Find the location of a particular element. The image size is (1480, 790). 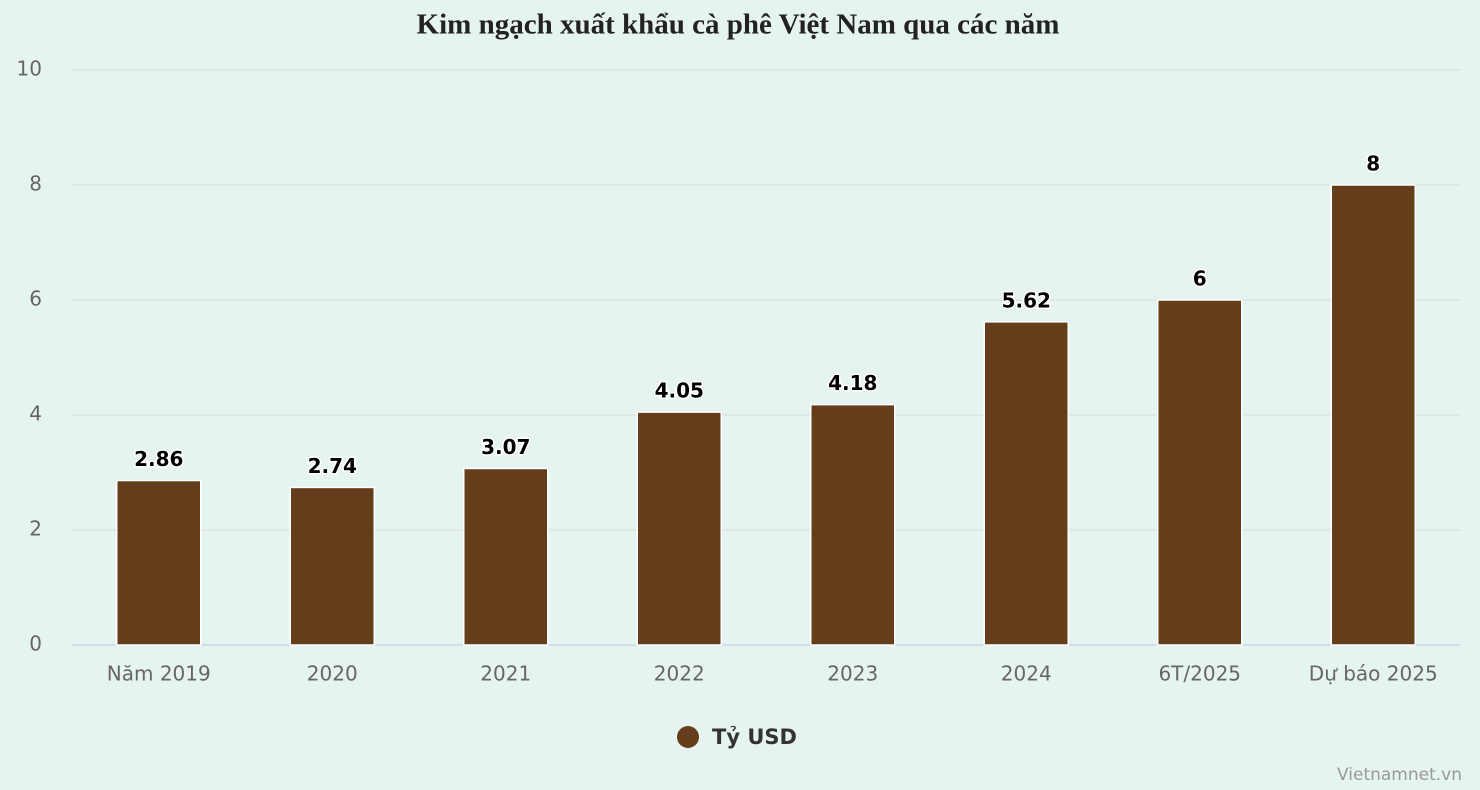

data-label: 6 is located at coordinates (1200, 279).